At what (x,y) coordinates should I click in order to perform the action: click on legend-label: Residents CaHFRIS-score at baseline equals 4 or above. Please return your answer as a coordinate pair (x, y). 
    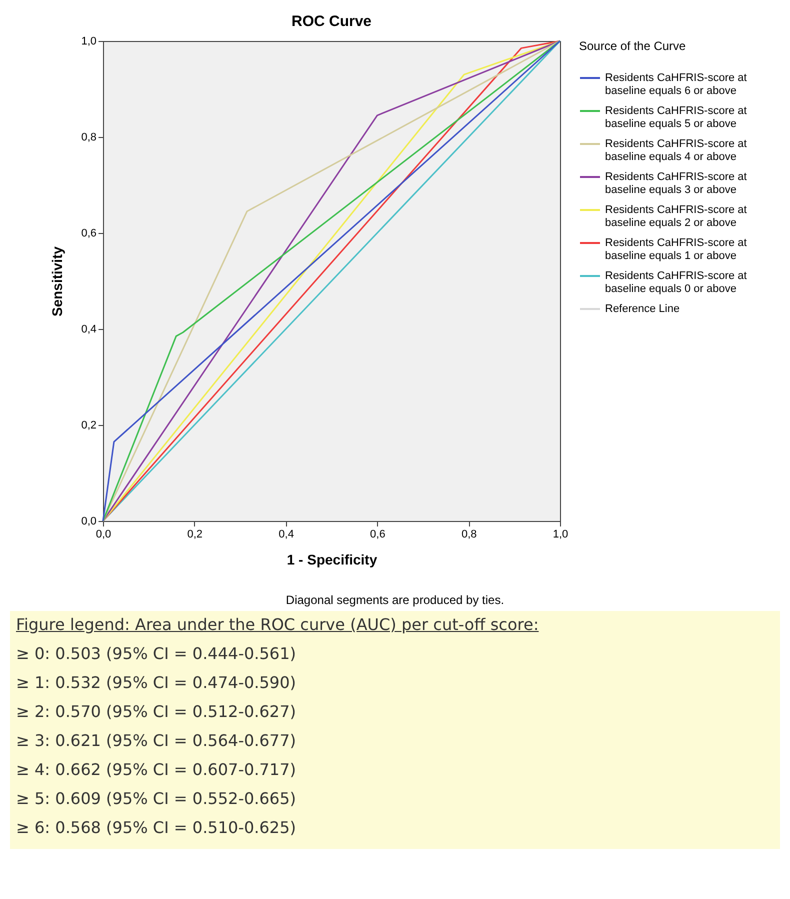
    Looking at the image, I should click on (676, 150).